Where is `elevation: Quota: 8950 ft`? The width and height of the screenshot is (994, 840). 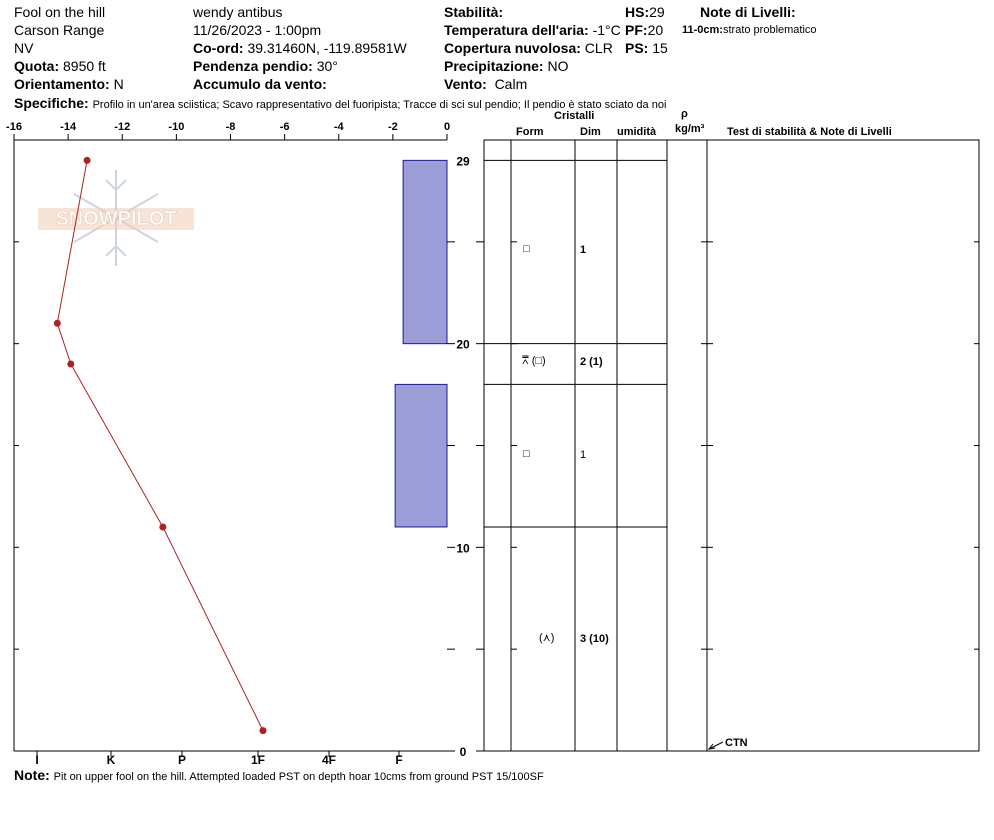
elevation: Quota: 8950 ft is located at coordinates (60, 66).